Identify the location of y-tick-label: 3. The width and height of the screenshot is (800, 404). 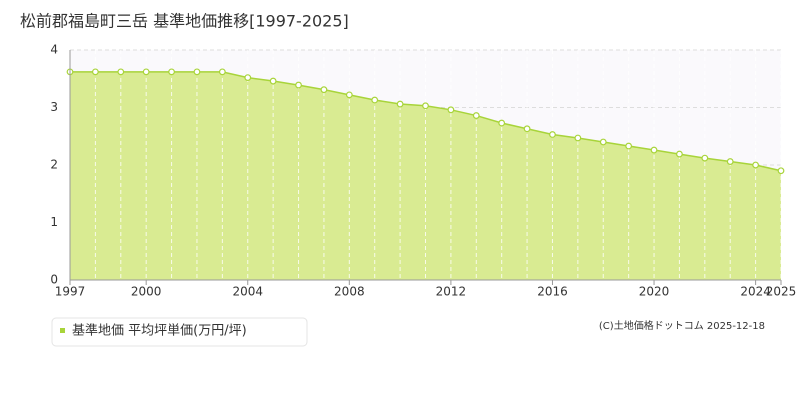
(54, 107).